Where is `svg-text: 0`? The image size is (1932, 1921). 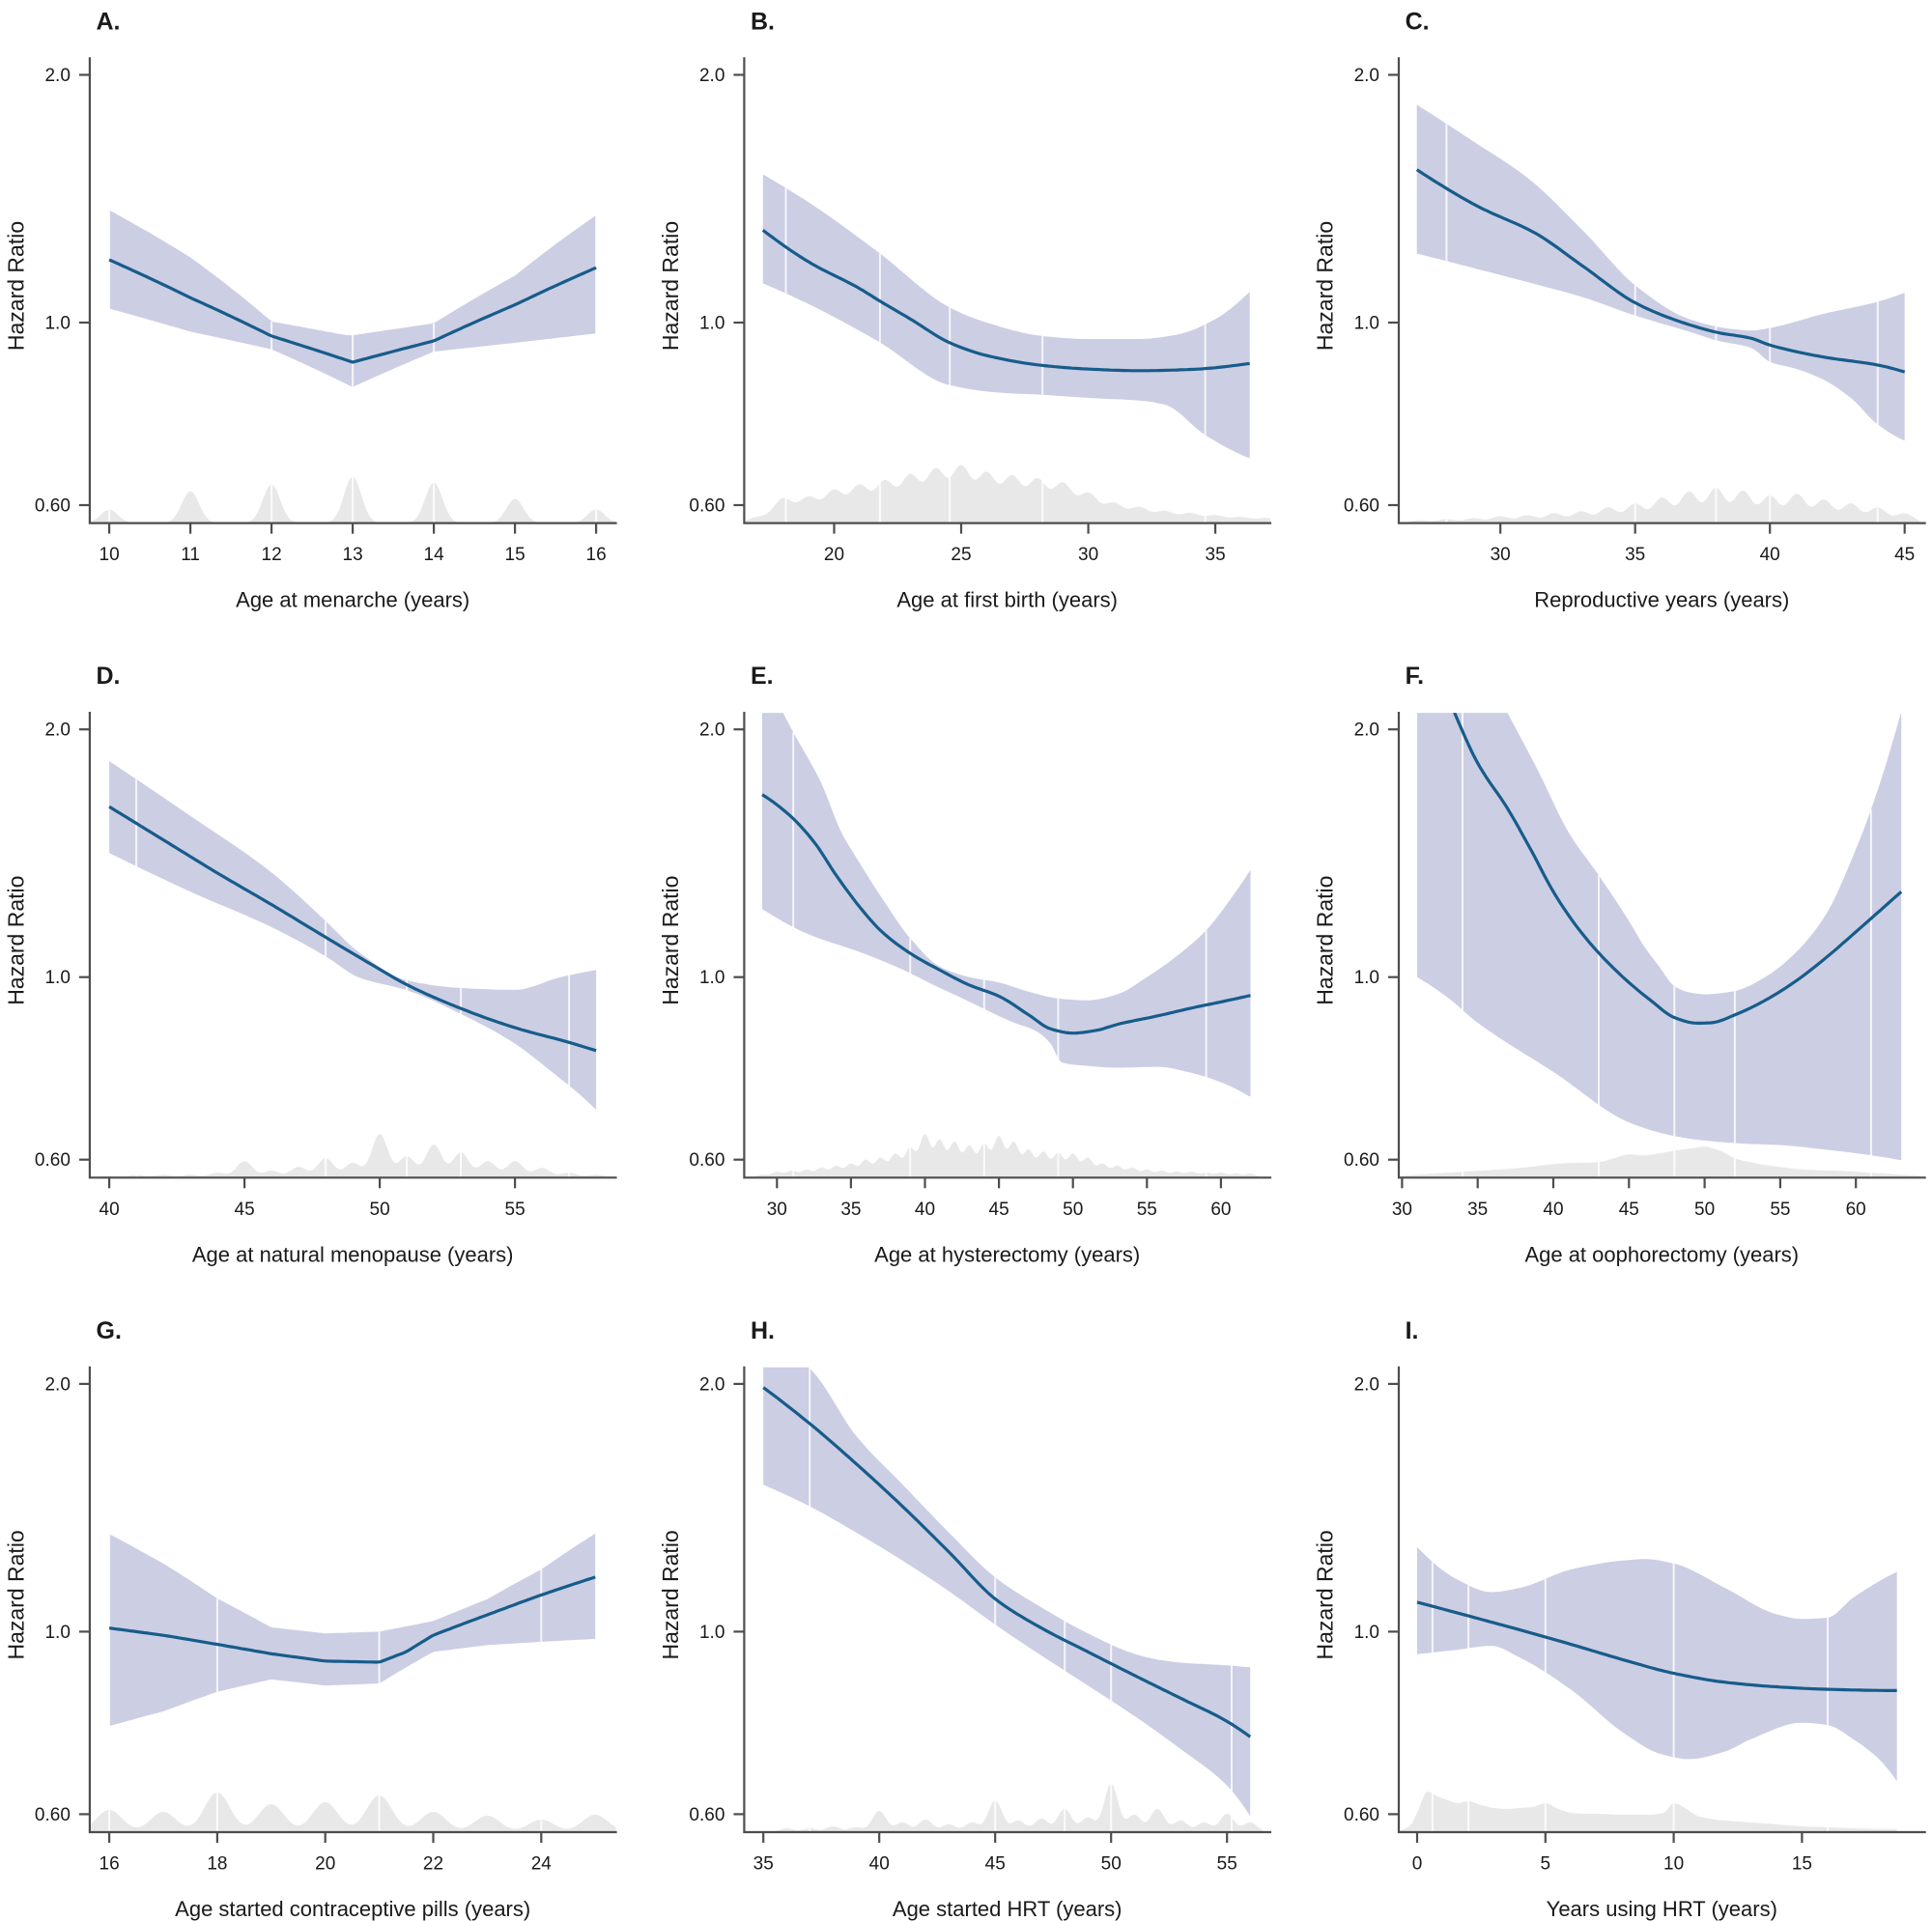
svg-text: 0 is located at coordinates (1417, 1864).